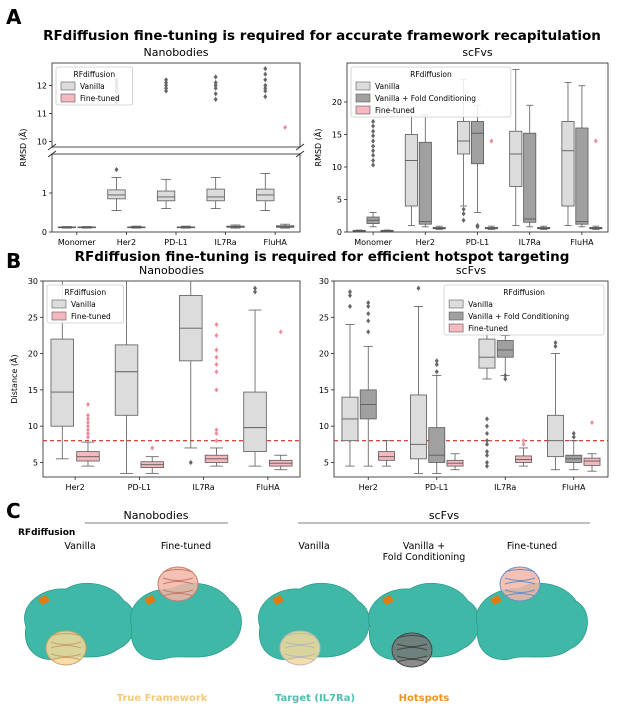 The width and height of the screenshot is (629, 716). Describe the element at coordinates (373, 242) in the screenshot. I see `x-tick-label: Monomer` at that location.